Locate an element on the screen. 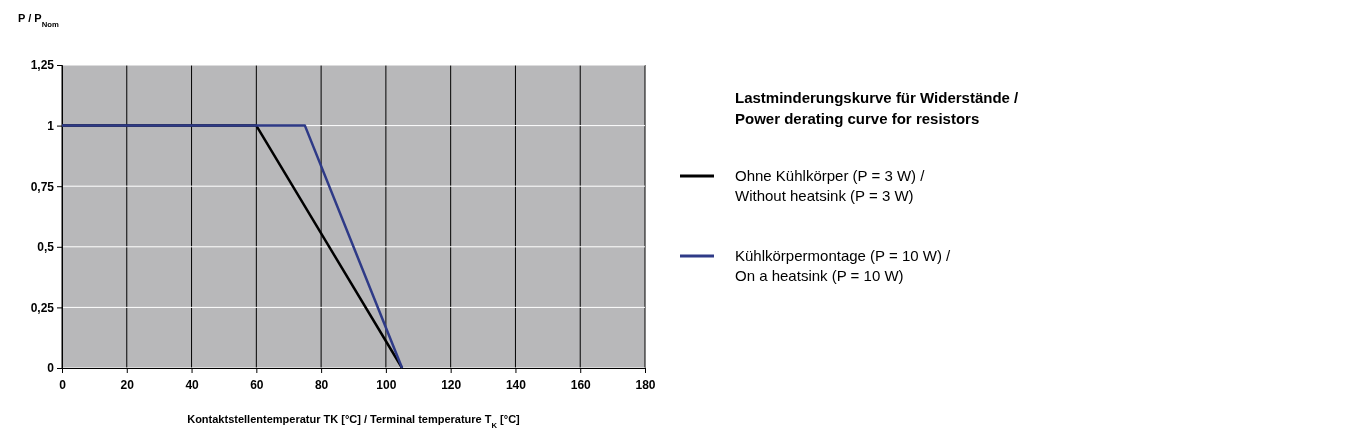 This screenshot has width=1366, height=434. x-tick-label: 80 is located at coordinates (321, 385).